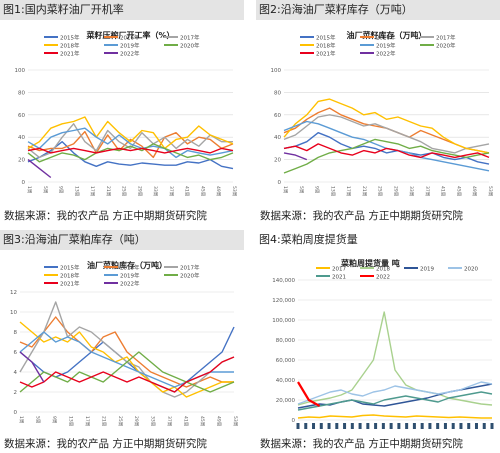  I want to click on legend-label: 2015年, so click(326, 38).